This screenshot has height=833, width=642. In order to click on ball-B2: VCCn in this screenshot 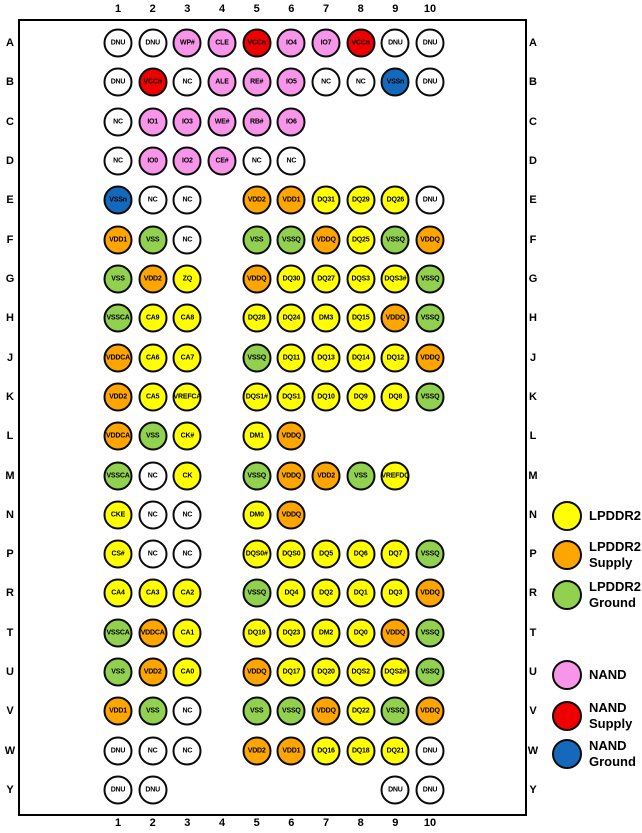, I will do `click(153, 82)`.